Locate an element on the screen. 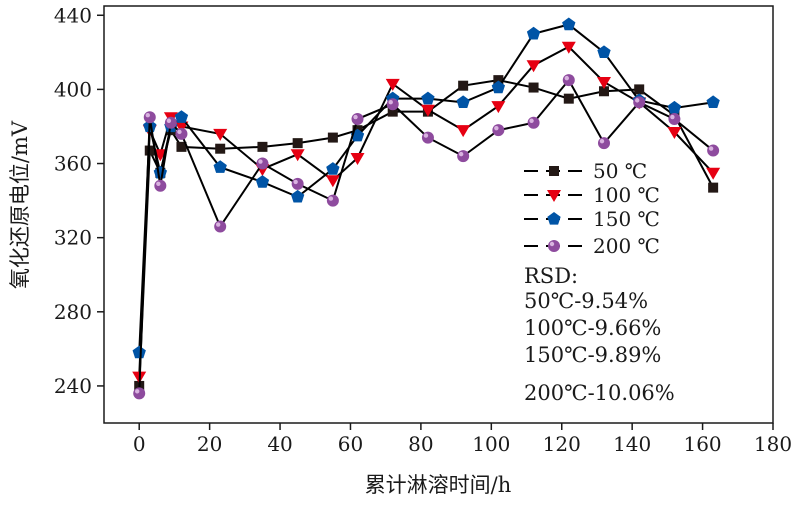 The image size is (793, 505). rsd-line-100: 100℃-9.66% is located at coordinates (592, 328).